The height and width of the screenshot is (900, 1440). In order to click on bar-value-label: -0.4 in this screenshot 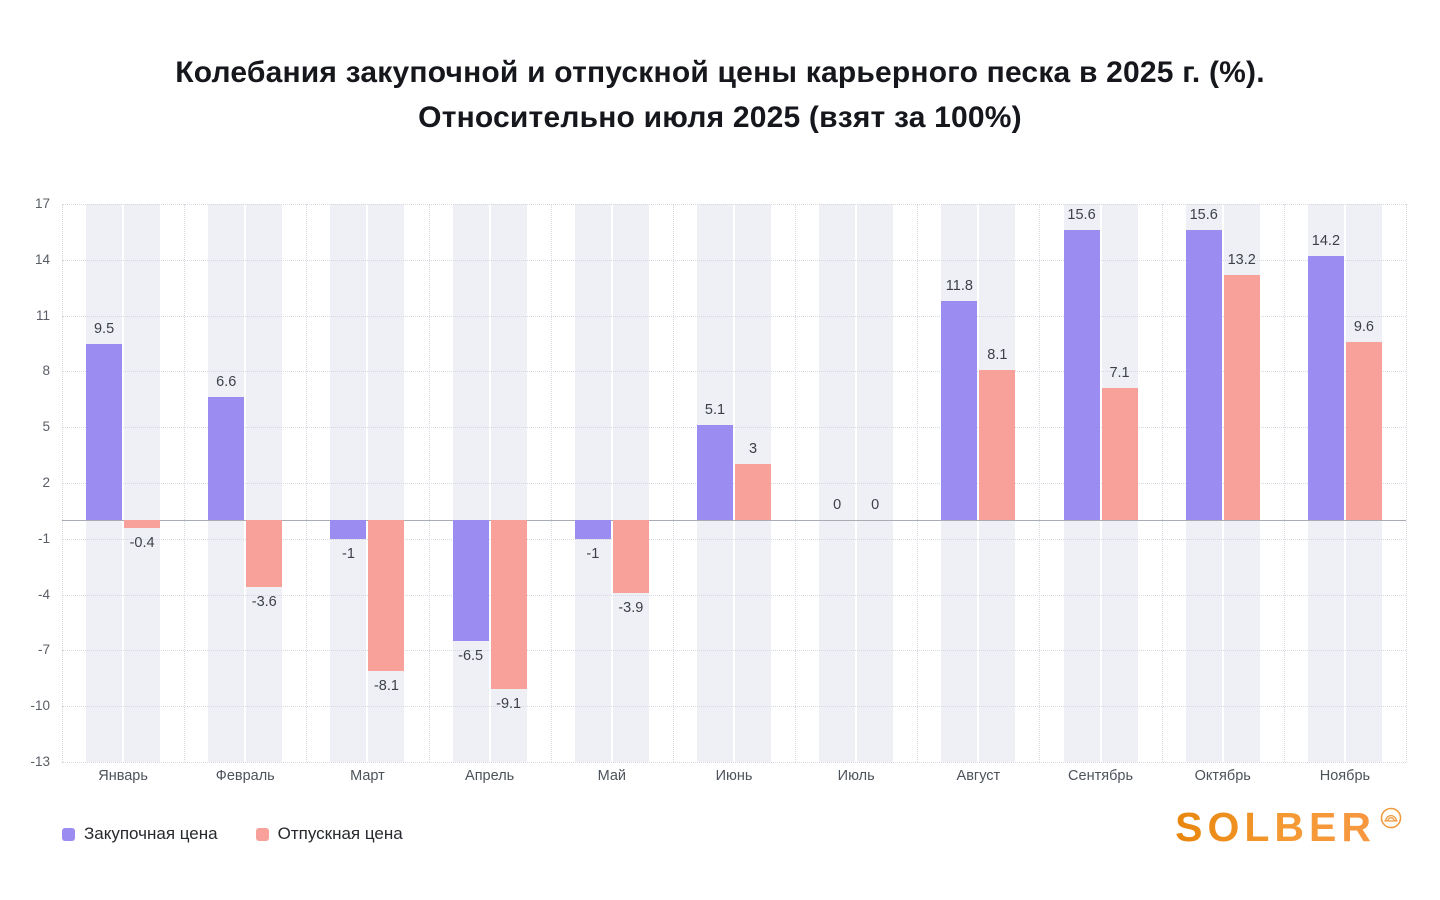, I will do `click(142, 542)`.